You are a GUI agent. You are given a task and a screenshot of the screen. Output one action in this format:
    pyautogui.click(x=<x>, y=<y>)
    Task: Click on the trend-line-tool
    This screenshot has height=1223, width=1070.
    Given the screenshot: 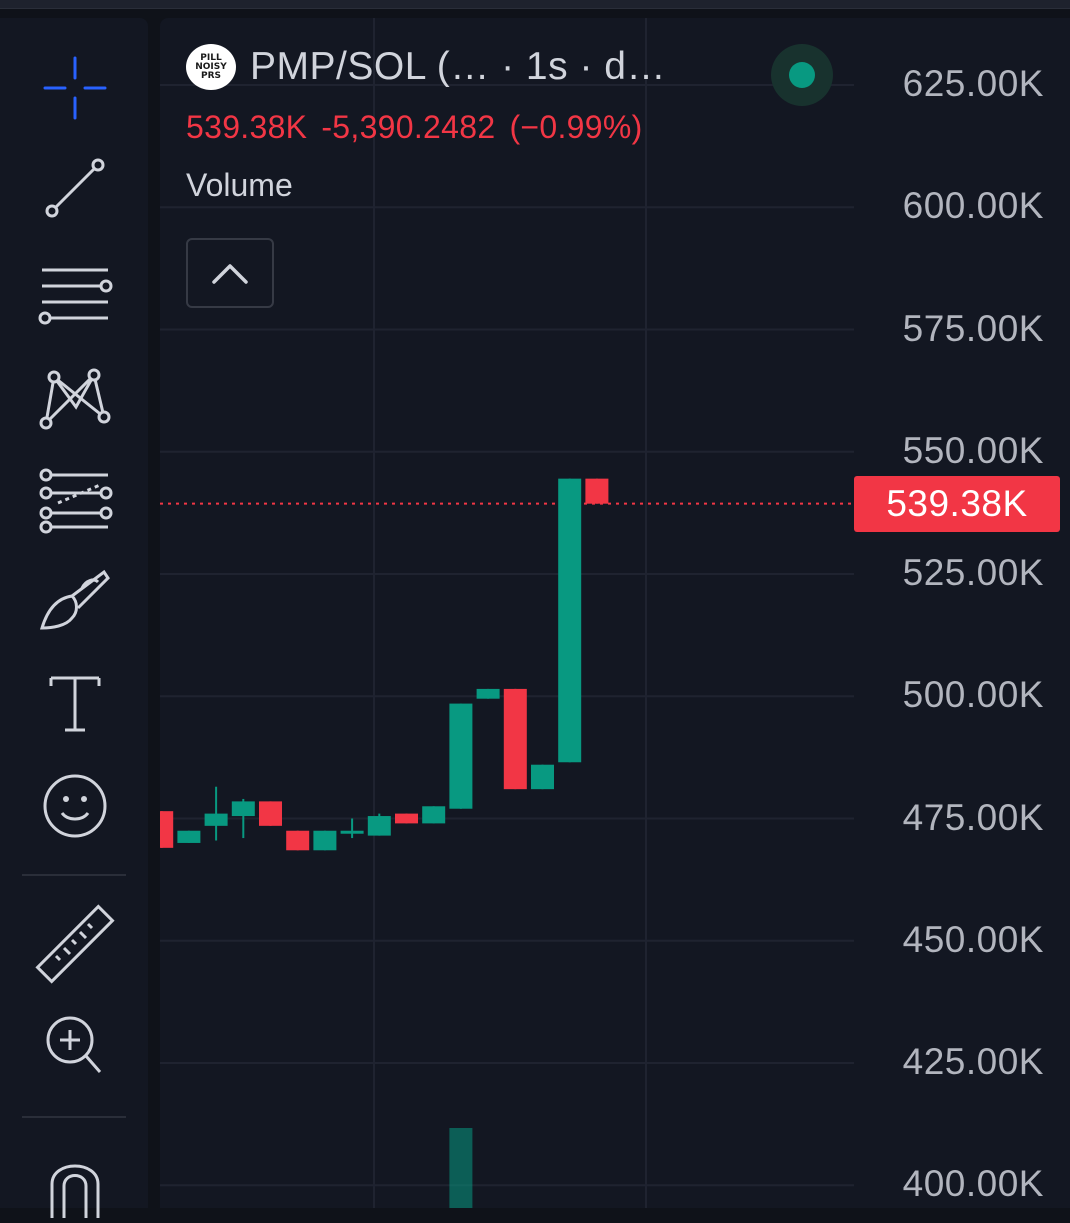 What is the action you would take?
    pyautogui.click(x=75, y=188)
    